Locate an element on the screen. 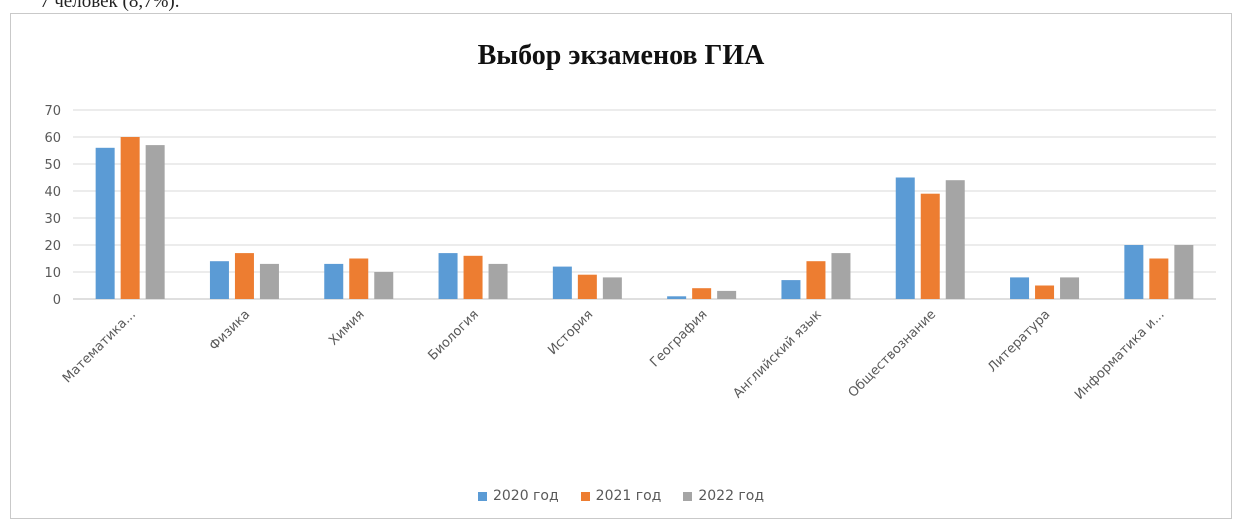 This screenshot has width=1242, height=527. legend-item: 2022 год is located at coordinates (723, 496).